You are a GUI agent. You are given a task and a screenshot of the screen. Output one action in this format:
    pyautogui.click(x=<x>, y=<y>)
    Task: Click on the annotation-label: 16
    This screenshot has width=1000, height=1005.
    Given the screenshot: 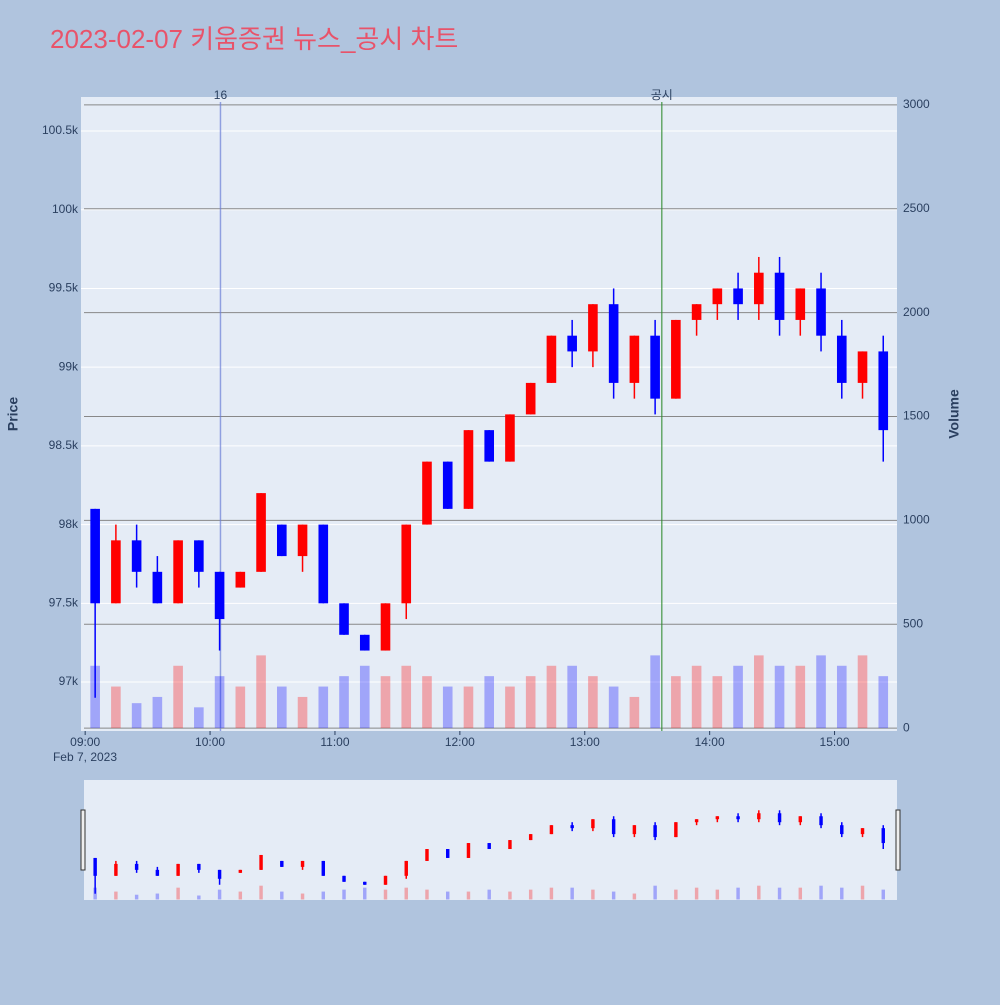 What is the action you would take?
    pyautogui.click(x=221, y=95)
    